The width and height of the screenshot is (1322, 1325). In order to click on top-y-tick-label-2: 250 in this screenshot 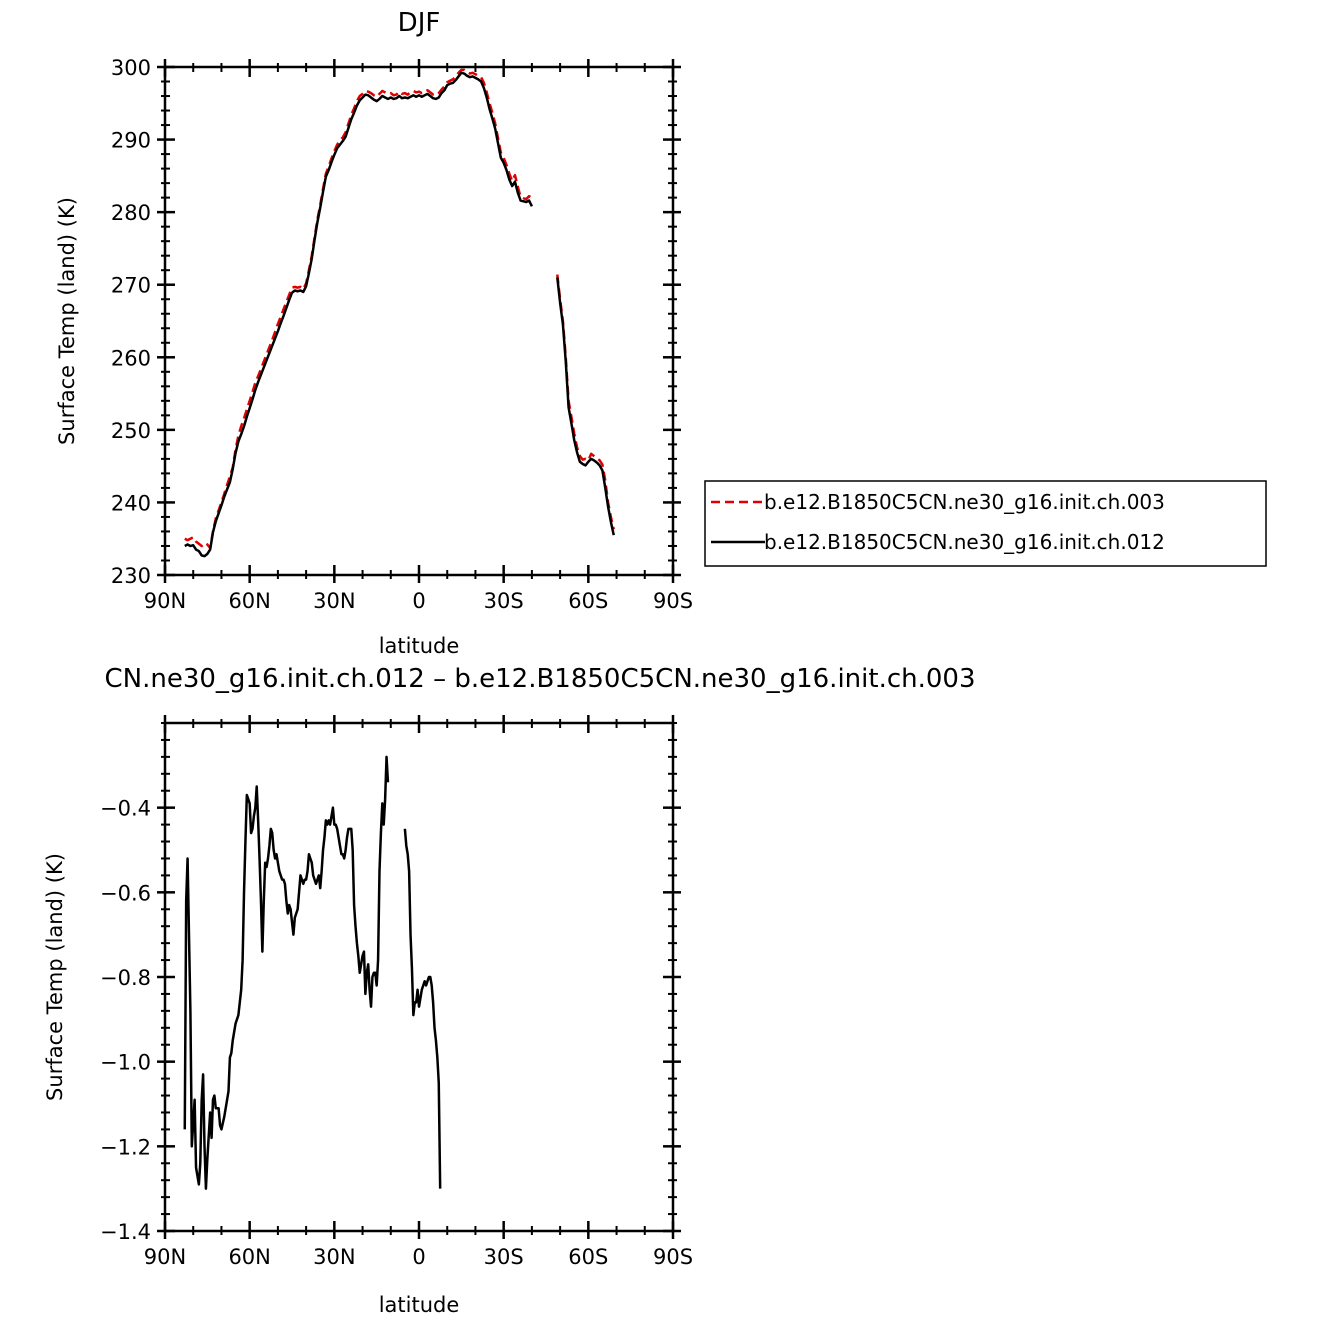, I will do `click(131, 431)`.